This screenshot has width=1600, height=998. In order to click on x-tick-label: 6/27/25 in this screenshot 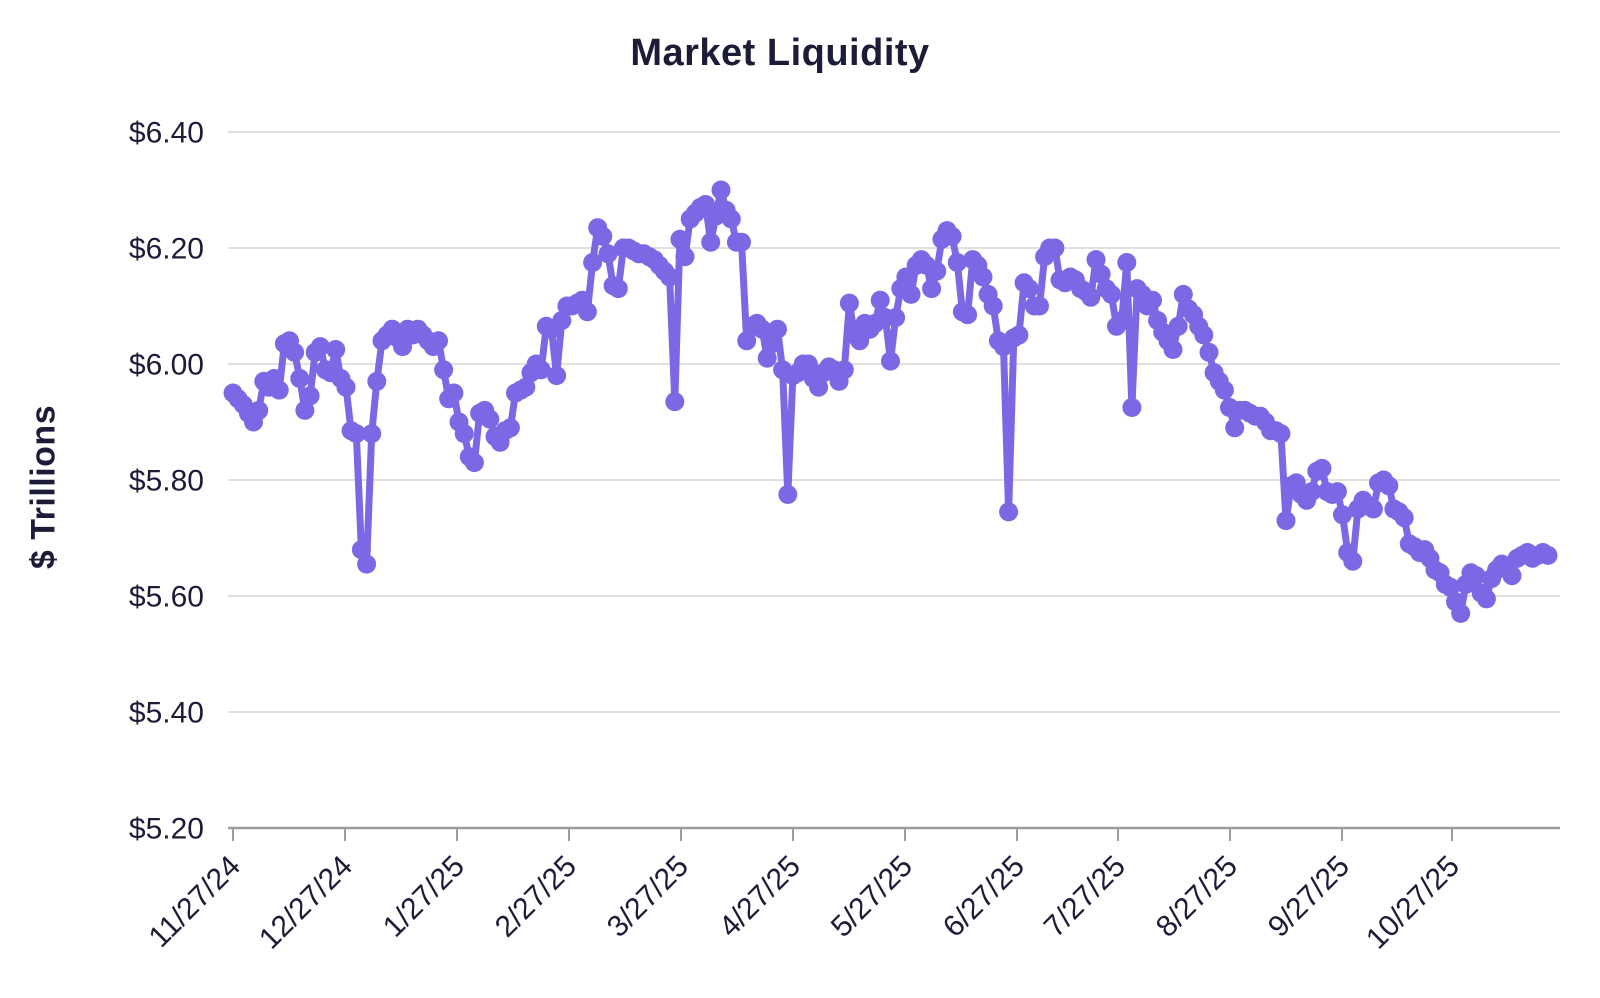, I will do `click(984, 897)`.